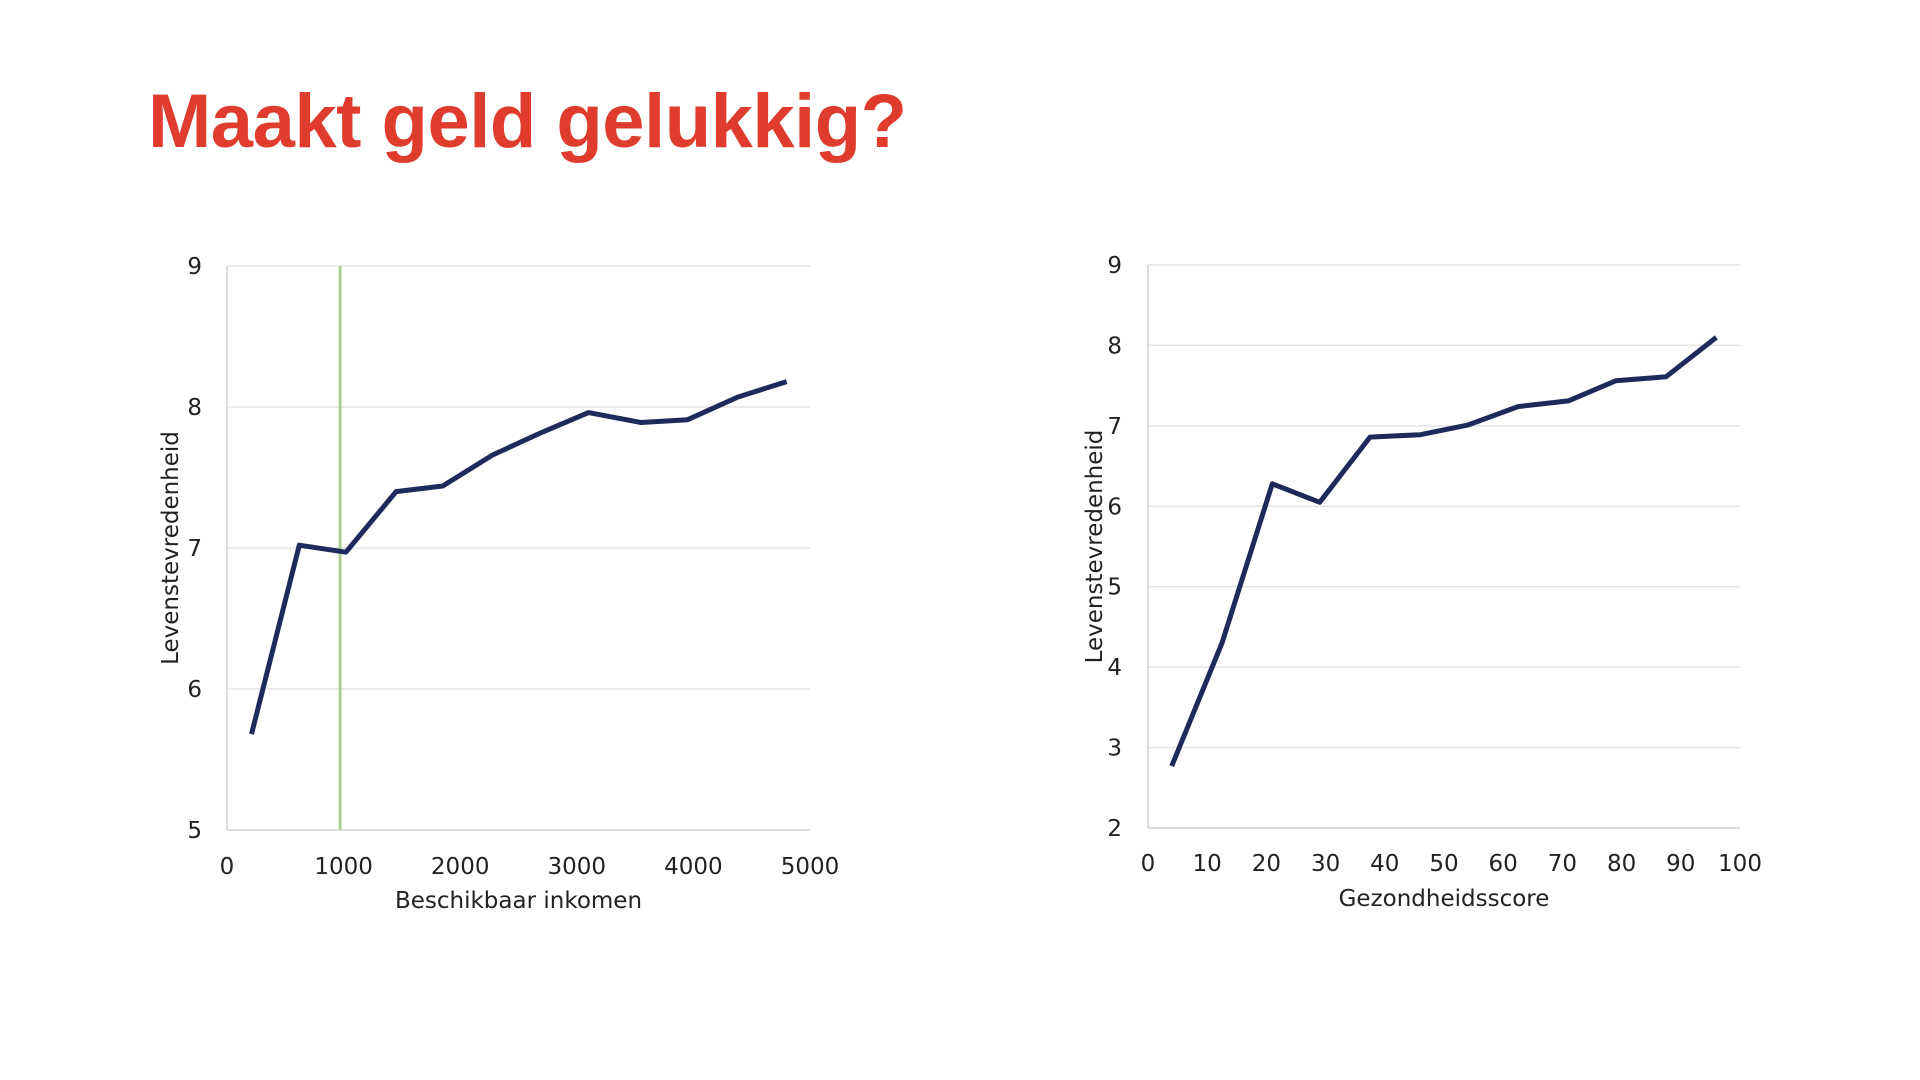  I want to click on x-tick-label: 1000, so click(343, 867).